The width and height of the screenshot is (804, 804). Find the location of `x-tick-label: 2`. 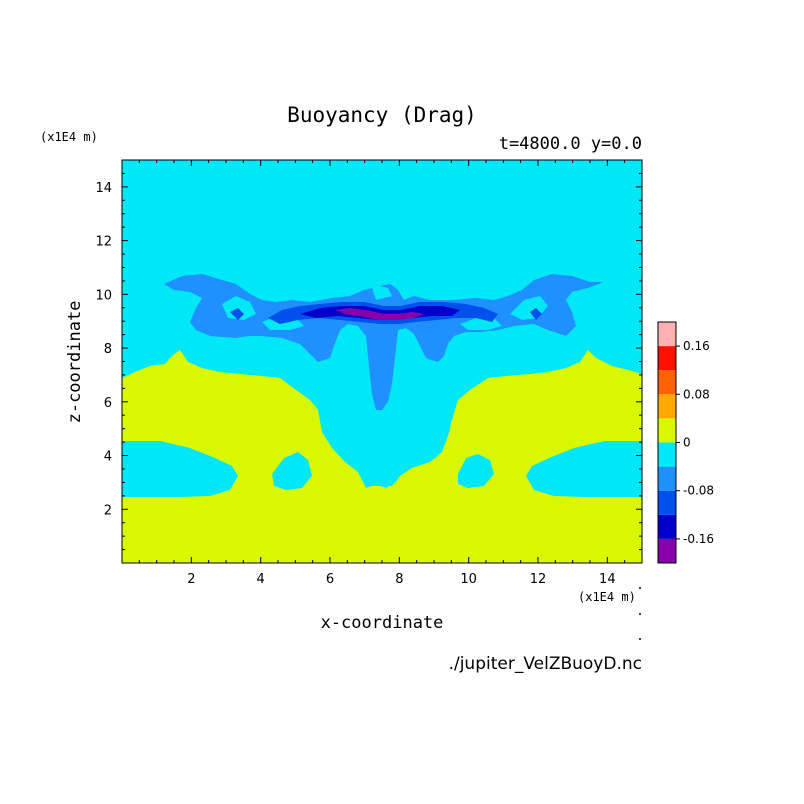

x-tick-label: 2 is located at coordinates (191, 579).